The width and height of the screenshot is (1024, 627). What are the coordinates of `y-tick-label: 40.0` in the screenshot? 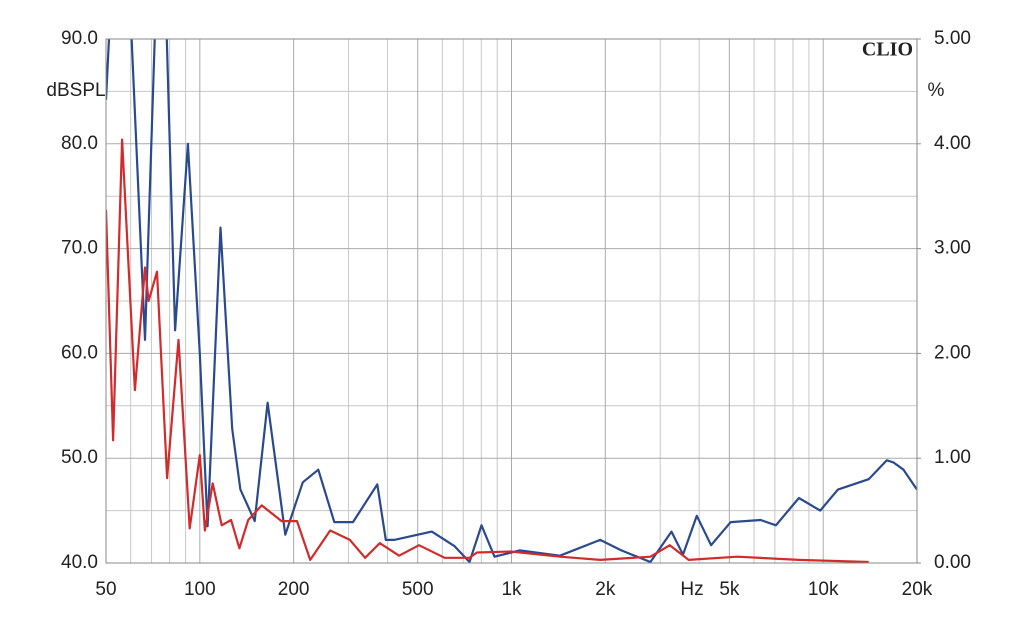 It's located at (79, 562).